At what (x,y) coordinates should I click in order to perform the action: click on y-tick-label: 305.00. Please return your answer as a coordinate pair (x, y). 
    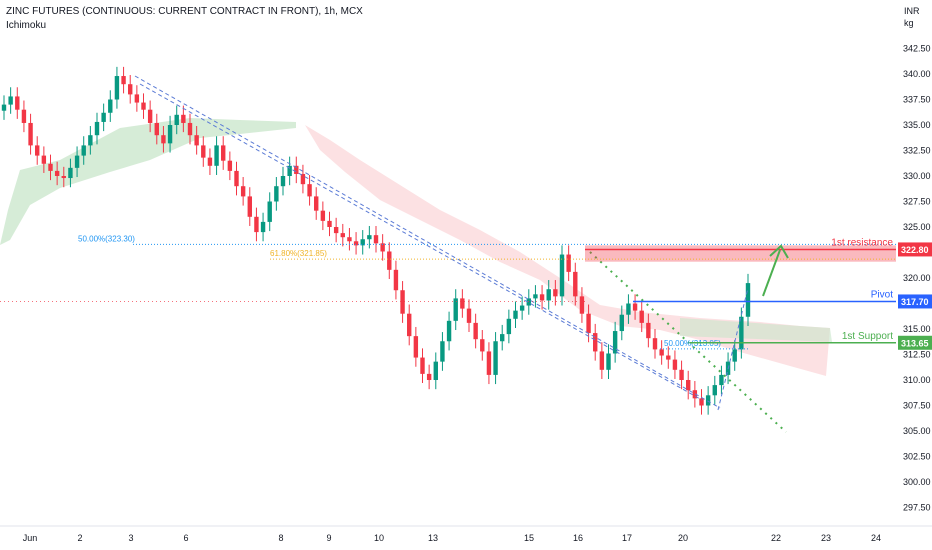
    Looking at the image, I should click on (917, 431).